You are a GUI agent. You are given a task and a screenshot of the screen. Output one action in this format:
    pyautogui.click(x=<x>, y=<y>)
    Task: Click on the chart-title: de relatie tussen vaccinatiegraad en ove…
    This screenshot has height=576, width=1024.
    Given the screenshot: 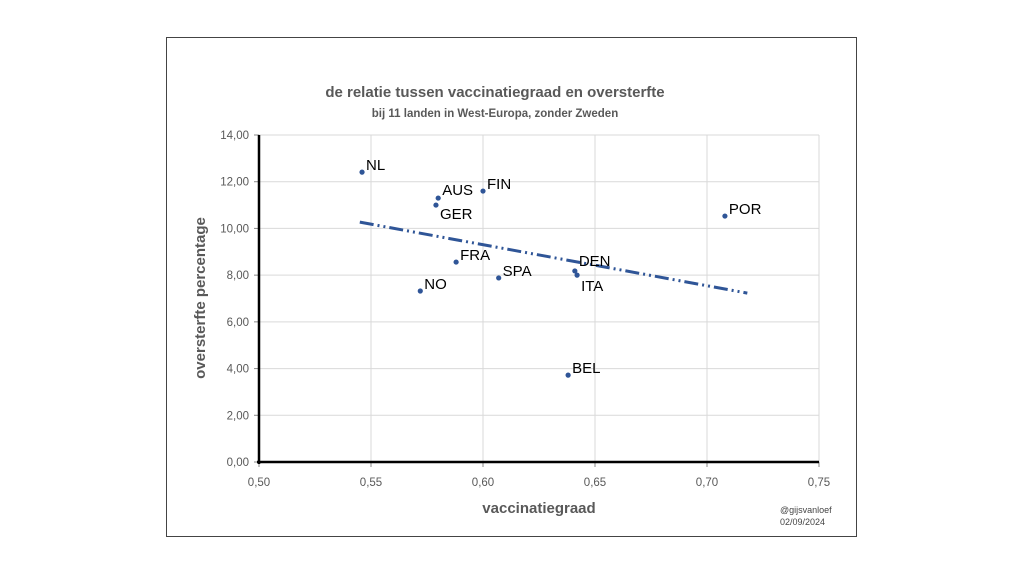 What is the action you would take?
    pyautogui.click(x=494, y=92)
    